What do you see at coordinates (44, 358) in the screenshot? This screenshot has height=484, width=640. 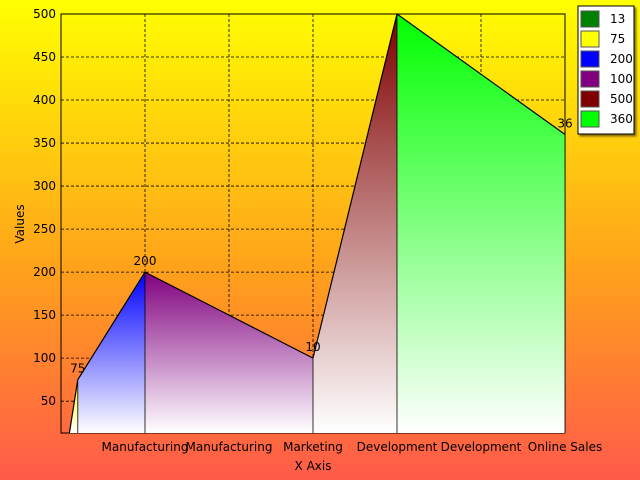 I see `y-tick-label: 100` at bounding box center [44, 358].